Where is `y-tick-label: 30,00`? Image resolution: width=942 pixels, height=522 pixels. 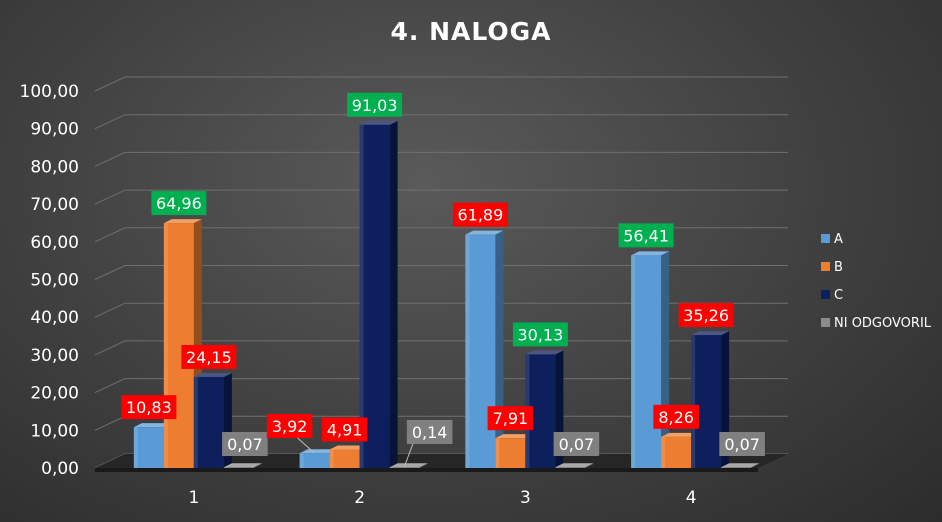 y-tick-label: 30,00 is located at coordinates (54, 356).